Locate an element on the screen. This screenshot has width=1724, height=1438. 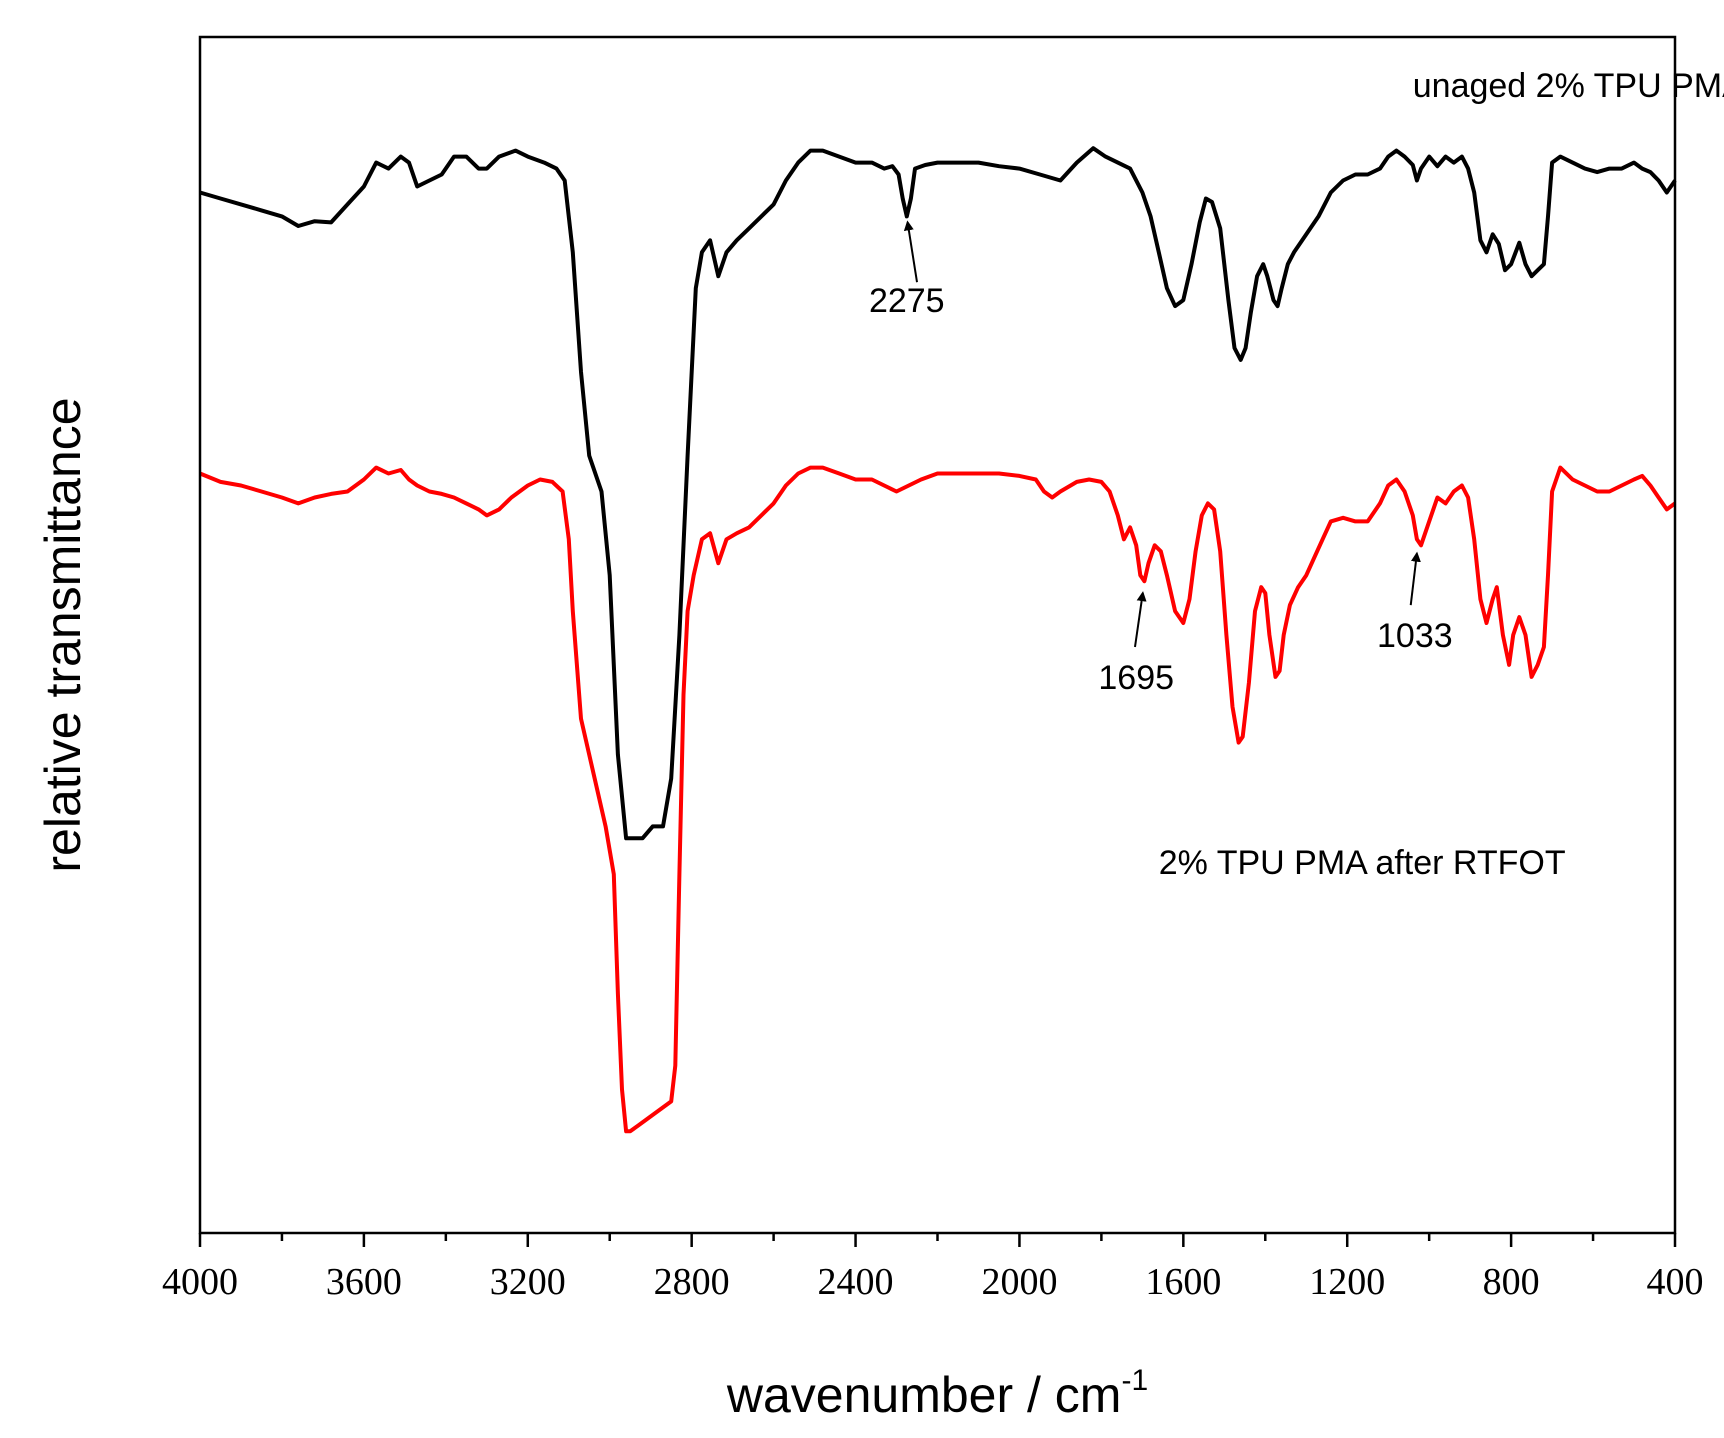
x-tick-label: 2400 is located at coordinates (856, 1282).